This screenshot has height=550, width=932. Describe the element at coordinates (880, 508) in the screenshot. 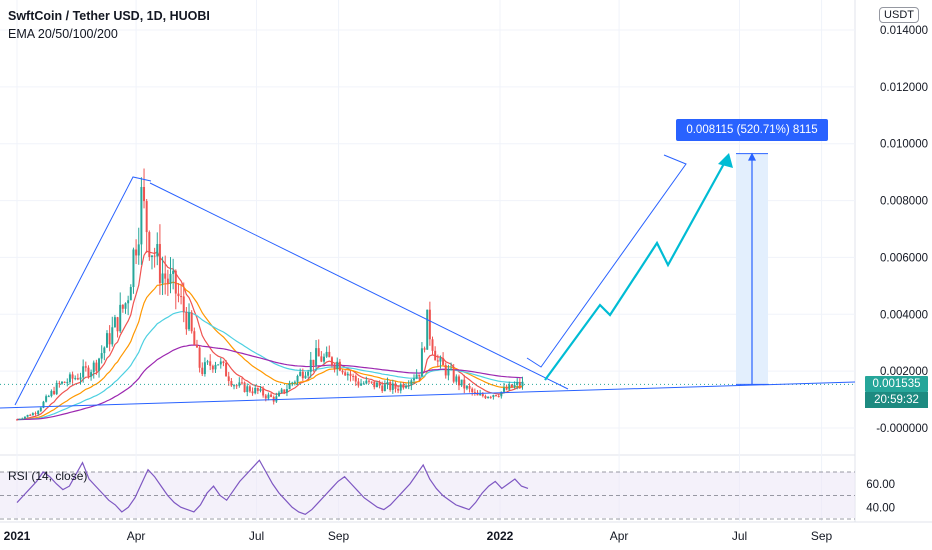

I see `rsi-tick-label: 40.00` at that location.